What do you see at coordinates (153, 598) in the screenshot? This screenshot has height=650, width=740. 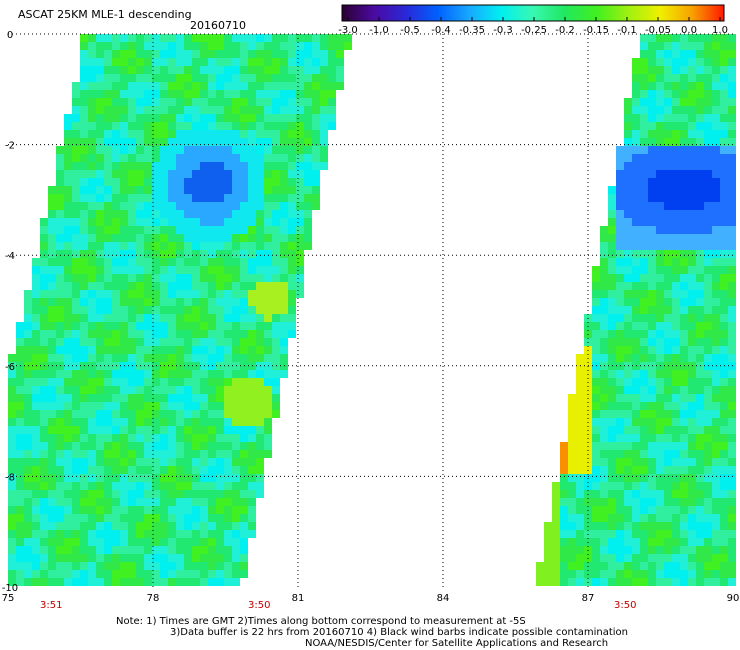 I see `x-tick-label: 78` at bounding box center [153, 598].